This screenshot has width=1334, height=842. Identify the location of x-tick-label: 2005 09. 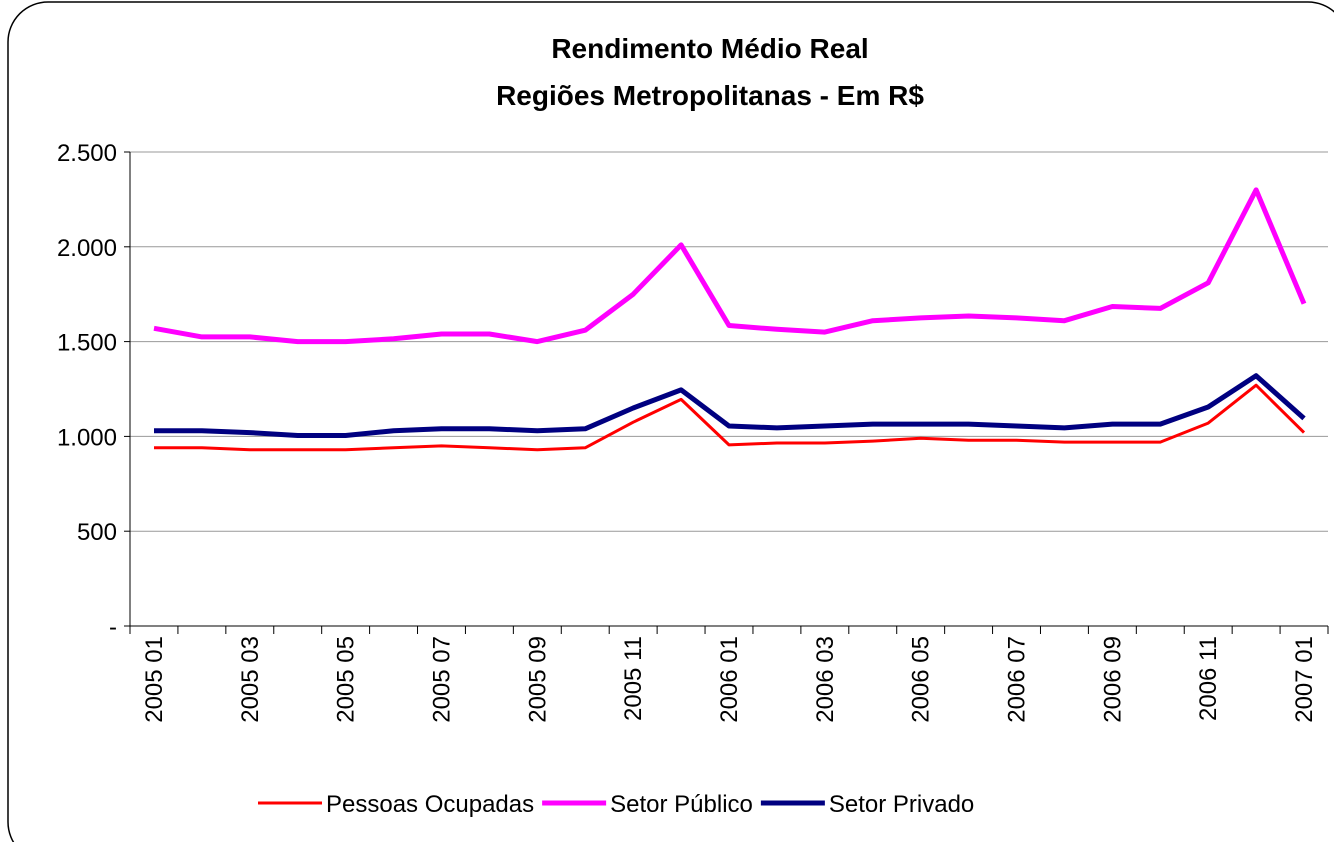
(537, 679).